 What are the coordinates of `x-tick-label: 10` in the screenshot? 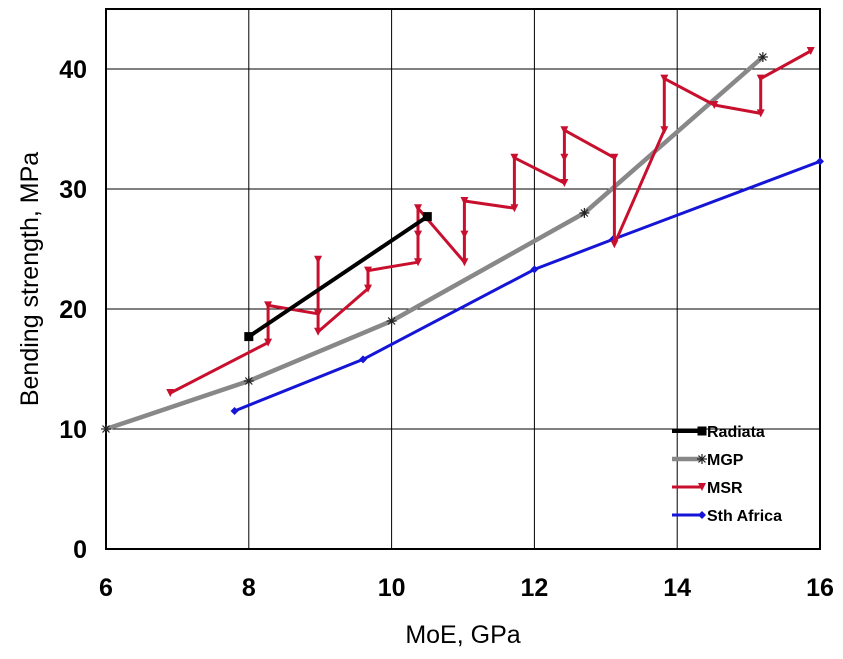 It's located at (392, 588).